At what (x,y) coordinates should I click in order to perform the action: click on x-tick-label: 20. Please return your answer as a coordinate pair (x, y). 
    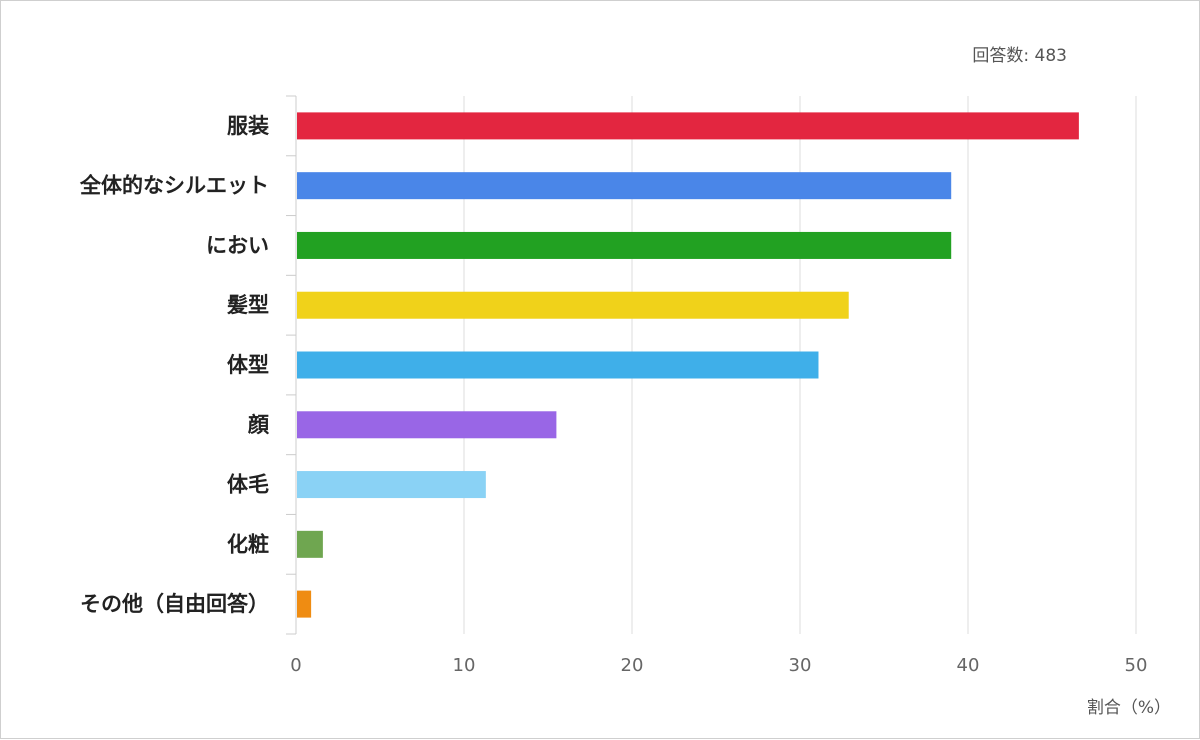
    Looking at the image, I should click on (632, 665).